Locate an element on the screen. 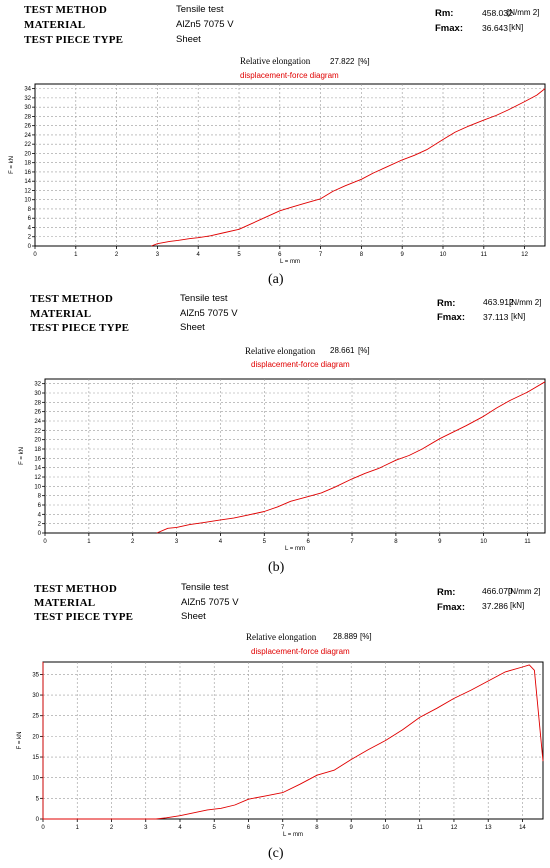  y-tick-label: 8 is located at coordinates (30, 210).